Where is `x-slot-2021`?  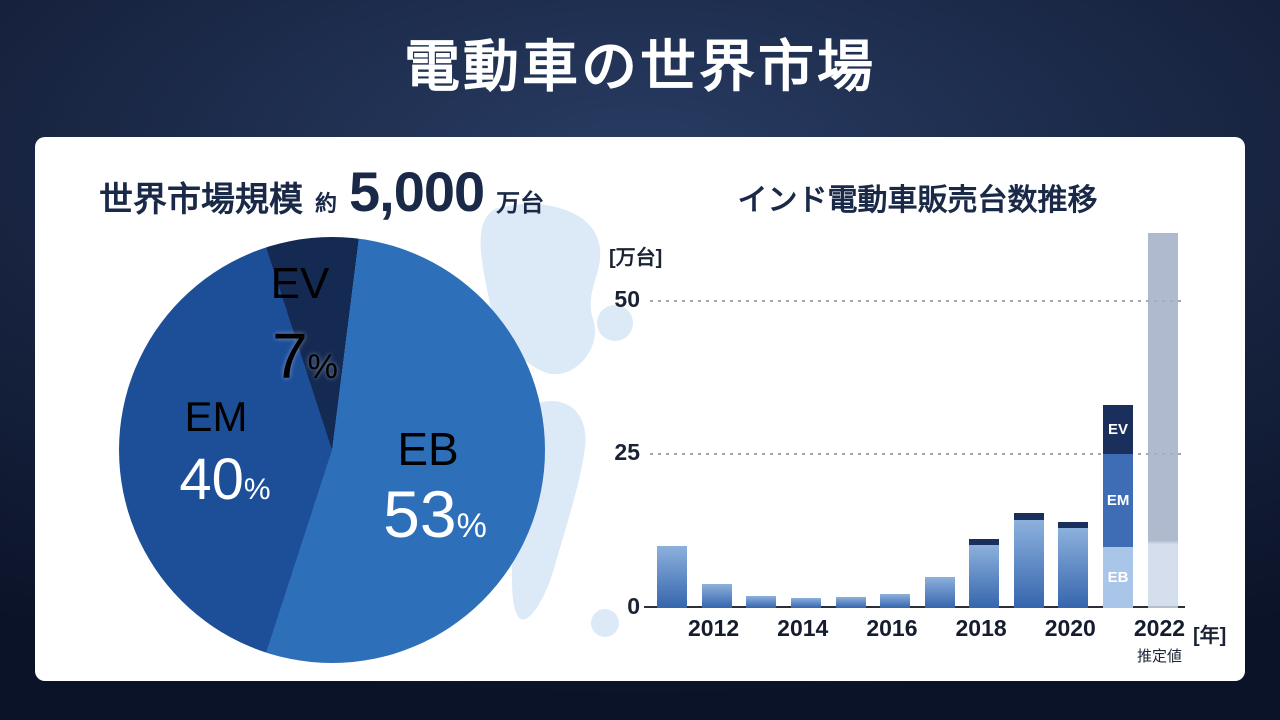
x-slot-2021 is located at coordinates (1115, 640).